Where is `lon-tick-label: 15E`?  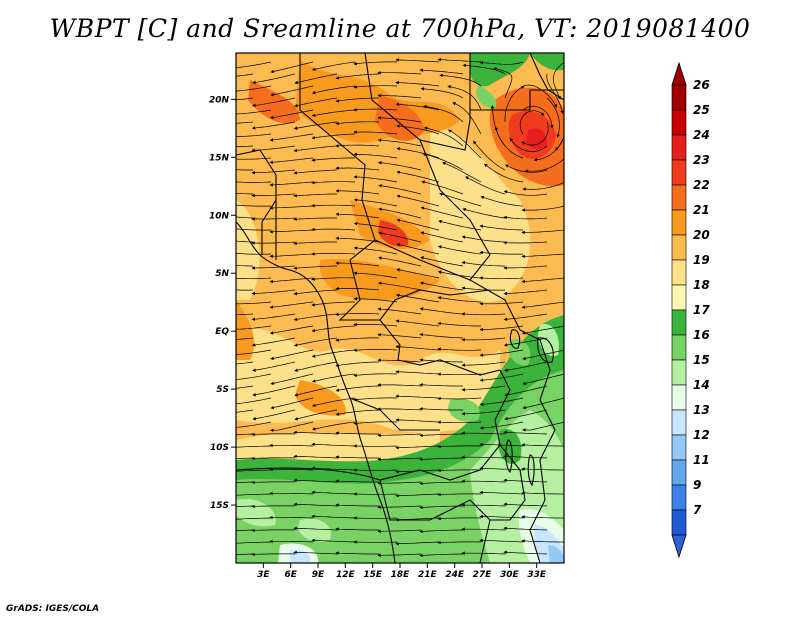 lon-tick-label: 15E is located at coordinates (373, 575).